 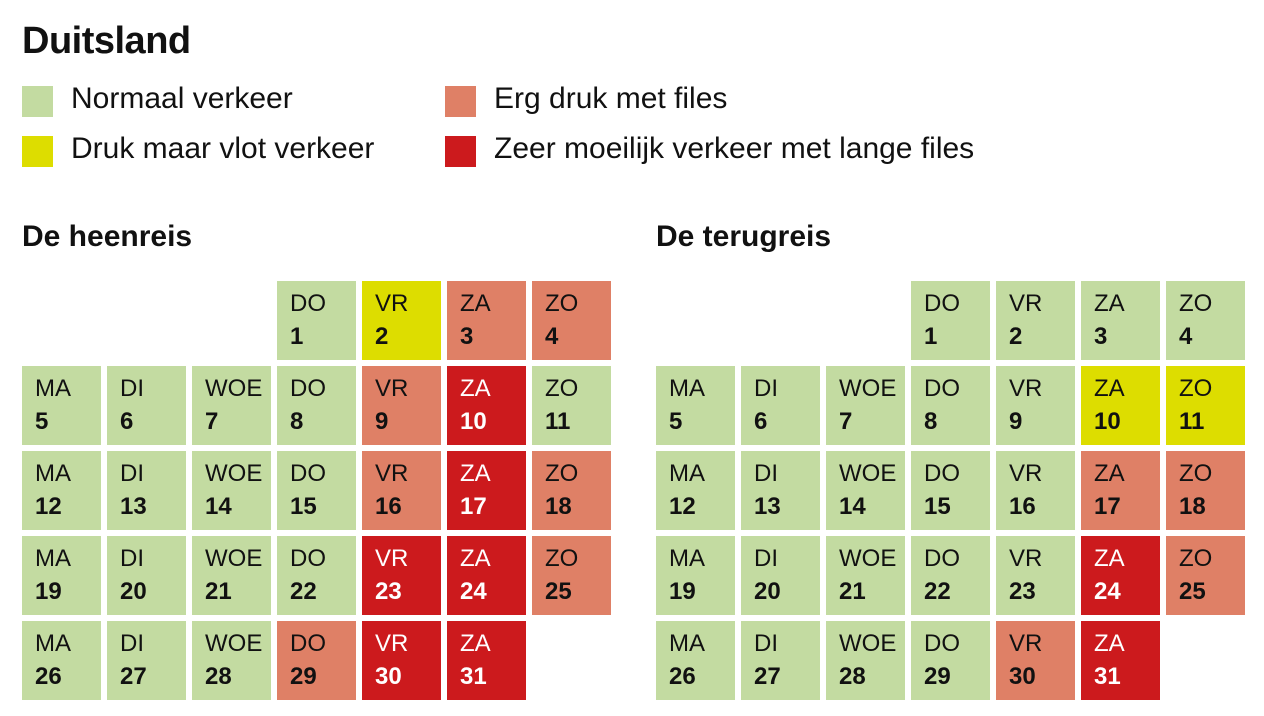 I want to click on day-number: 13, so click(x=767, y=506).